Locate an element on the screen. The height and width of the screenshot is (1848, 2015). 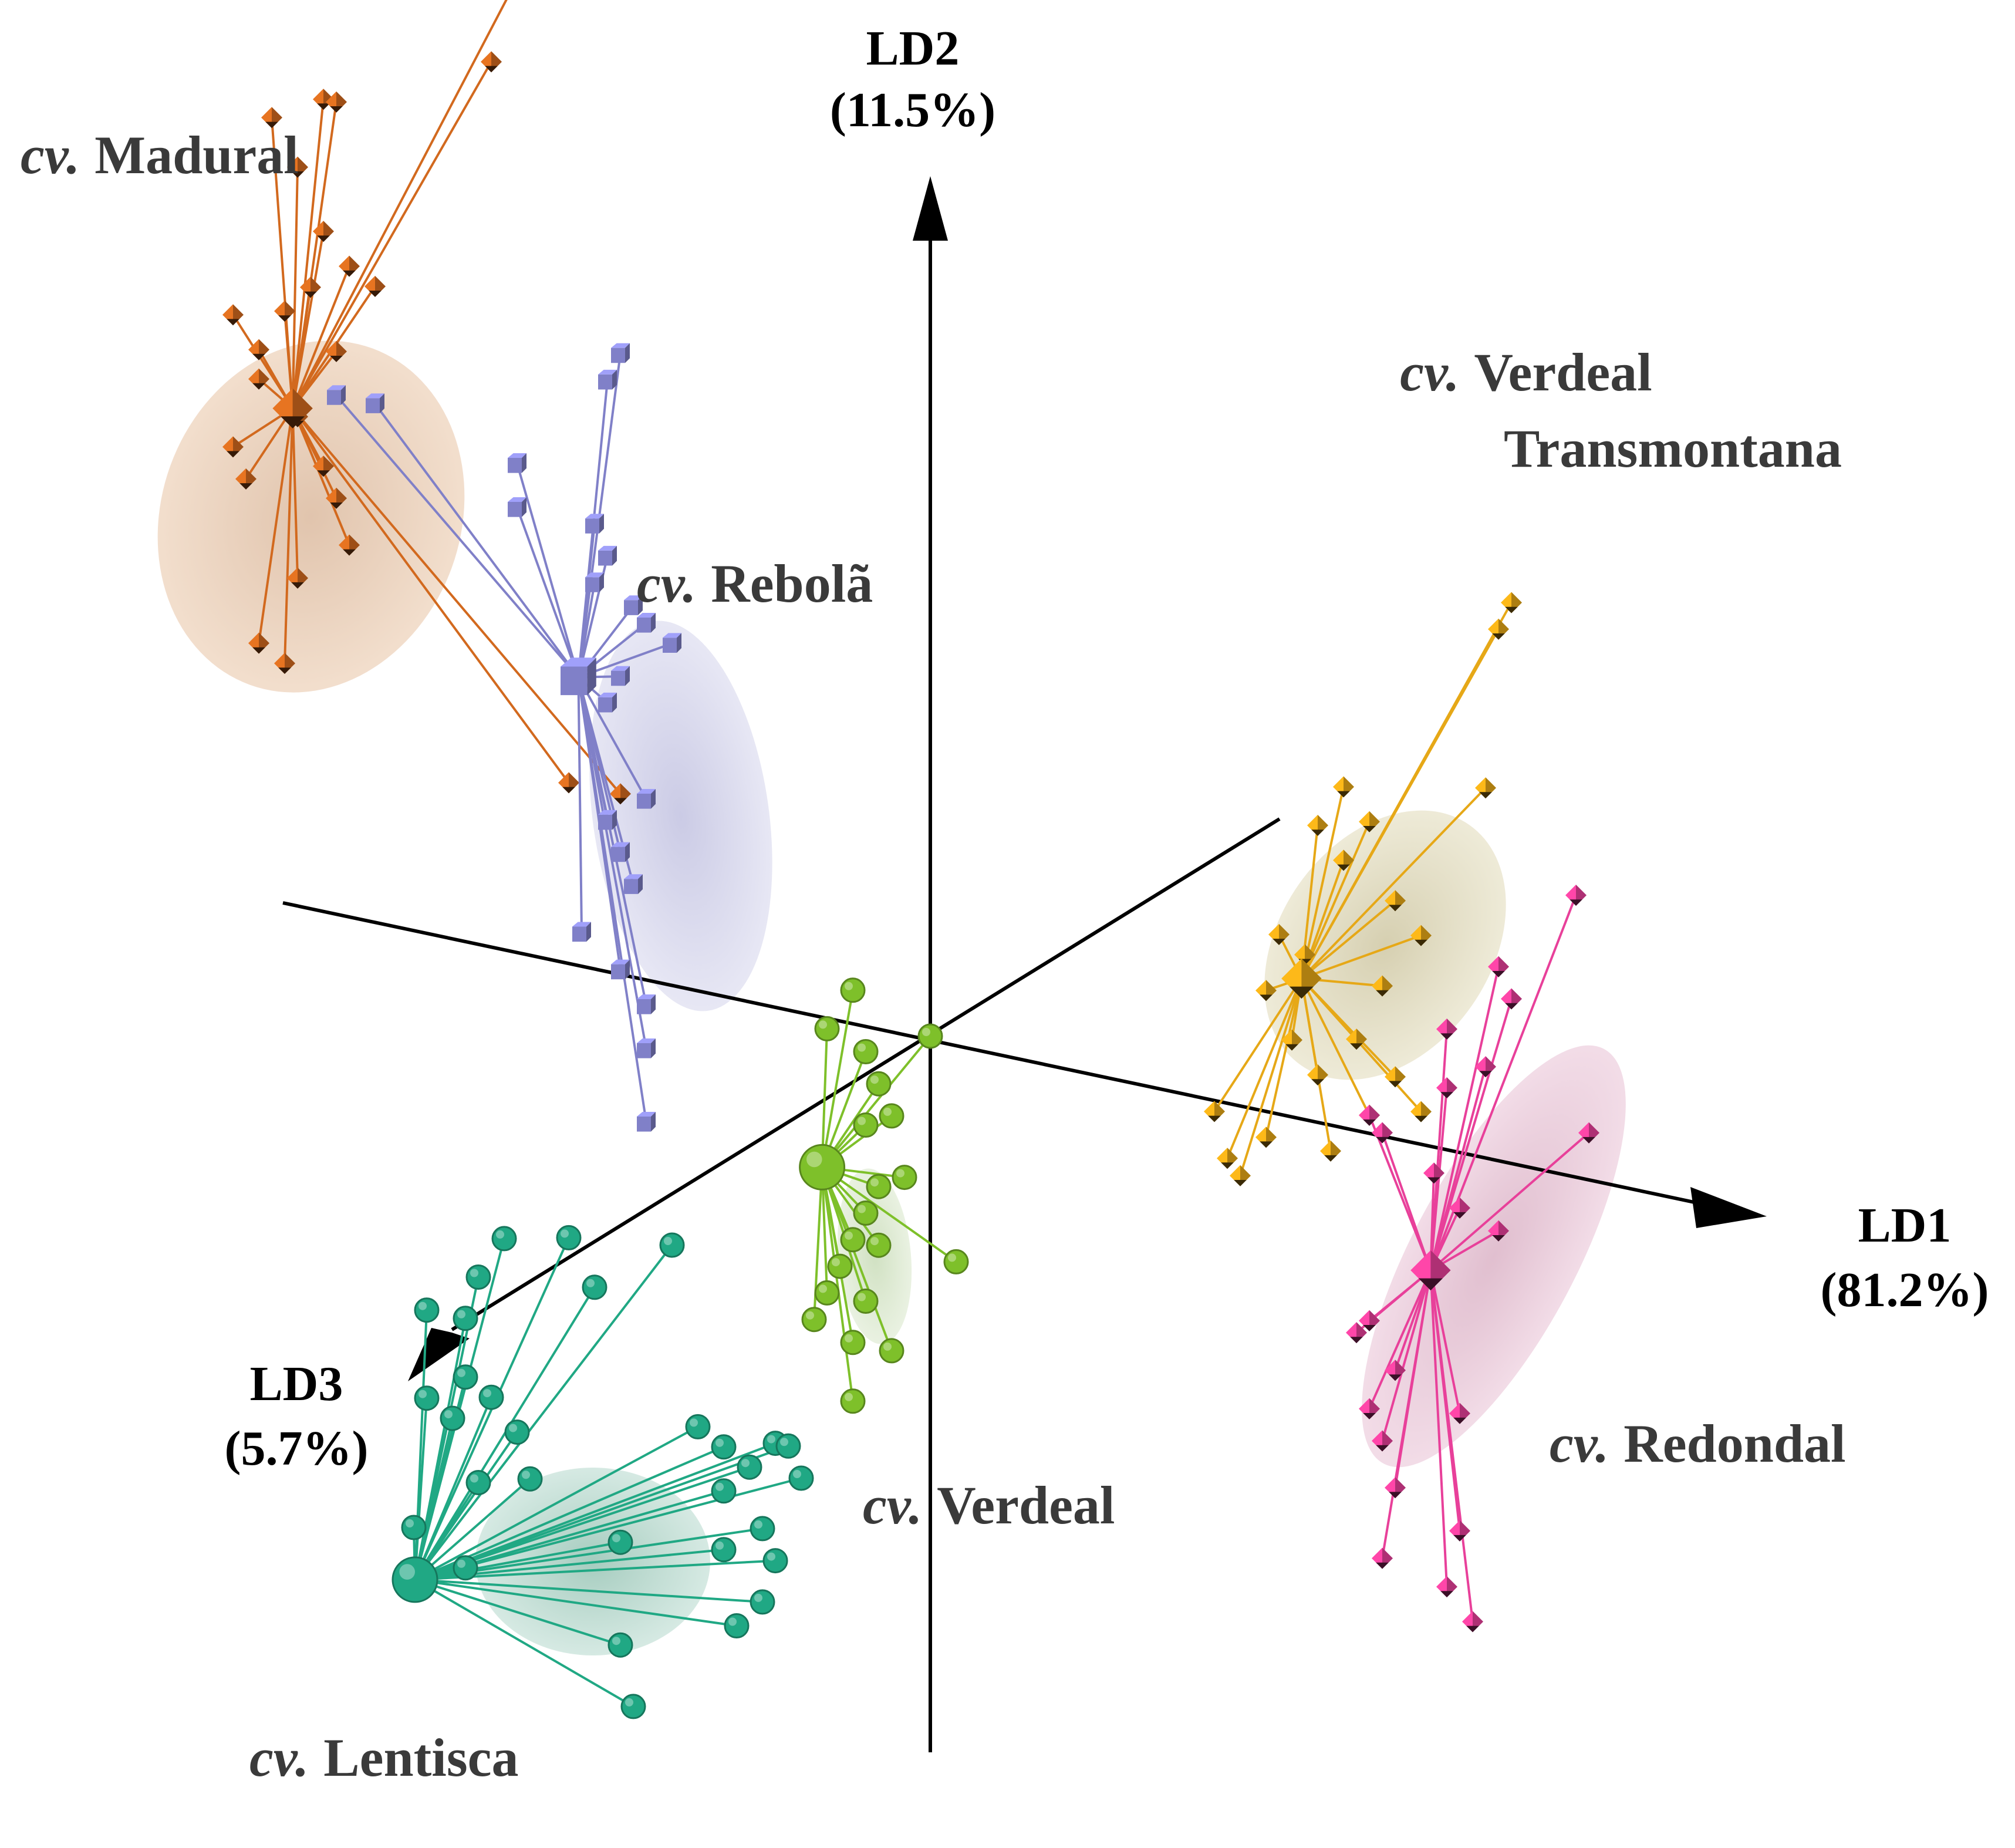
rebol-centroid is located at coordinates (578, 676).